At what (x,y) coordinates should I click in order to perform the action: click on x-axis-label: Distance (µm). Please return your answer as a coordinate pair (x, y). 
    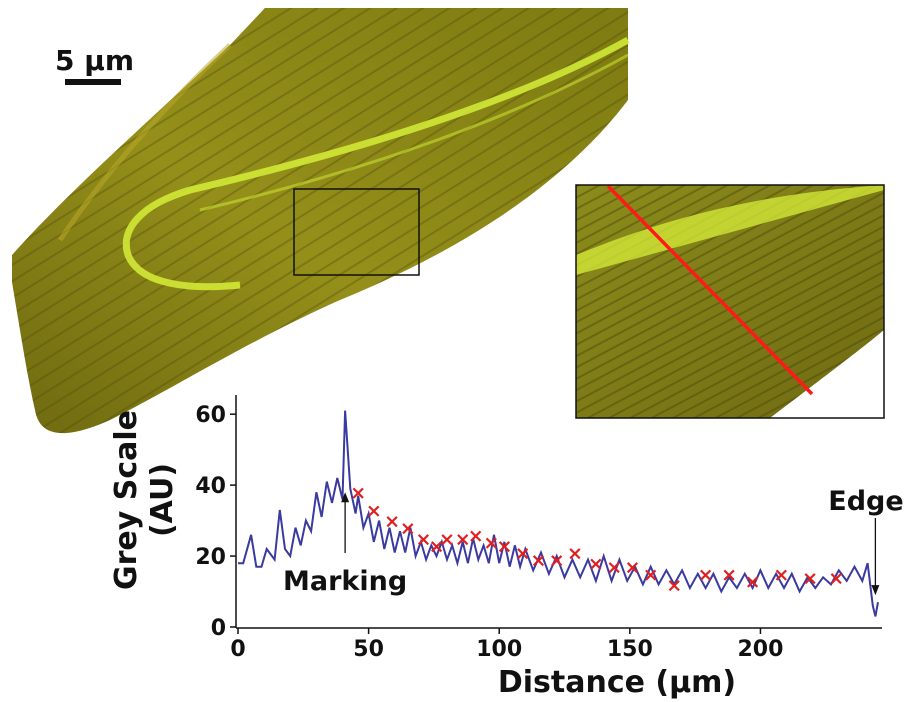
    Looking at the image, I should click on (617, 682).